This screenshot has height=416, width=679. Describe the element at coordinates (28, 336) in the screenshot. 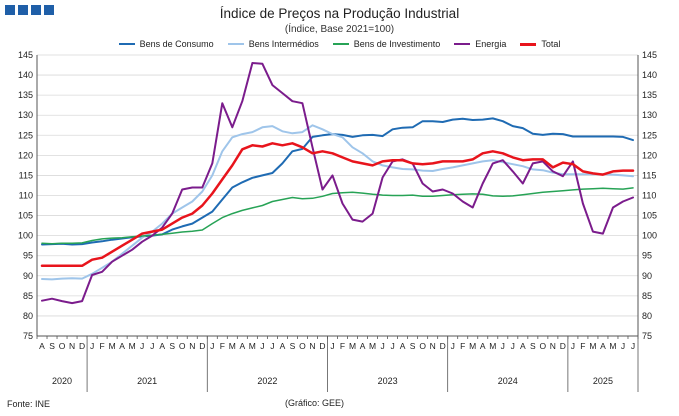

I see `y-tick-label-left: 75` at that location.